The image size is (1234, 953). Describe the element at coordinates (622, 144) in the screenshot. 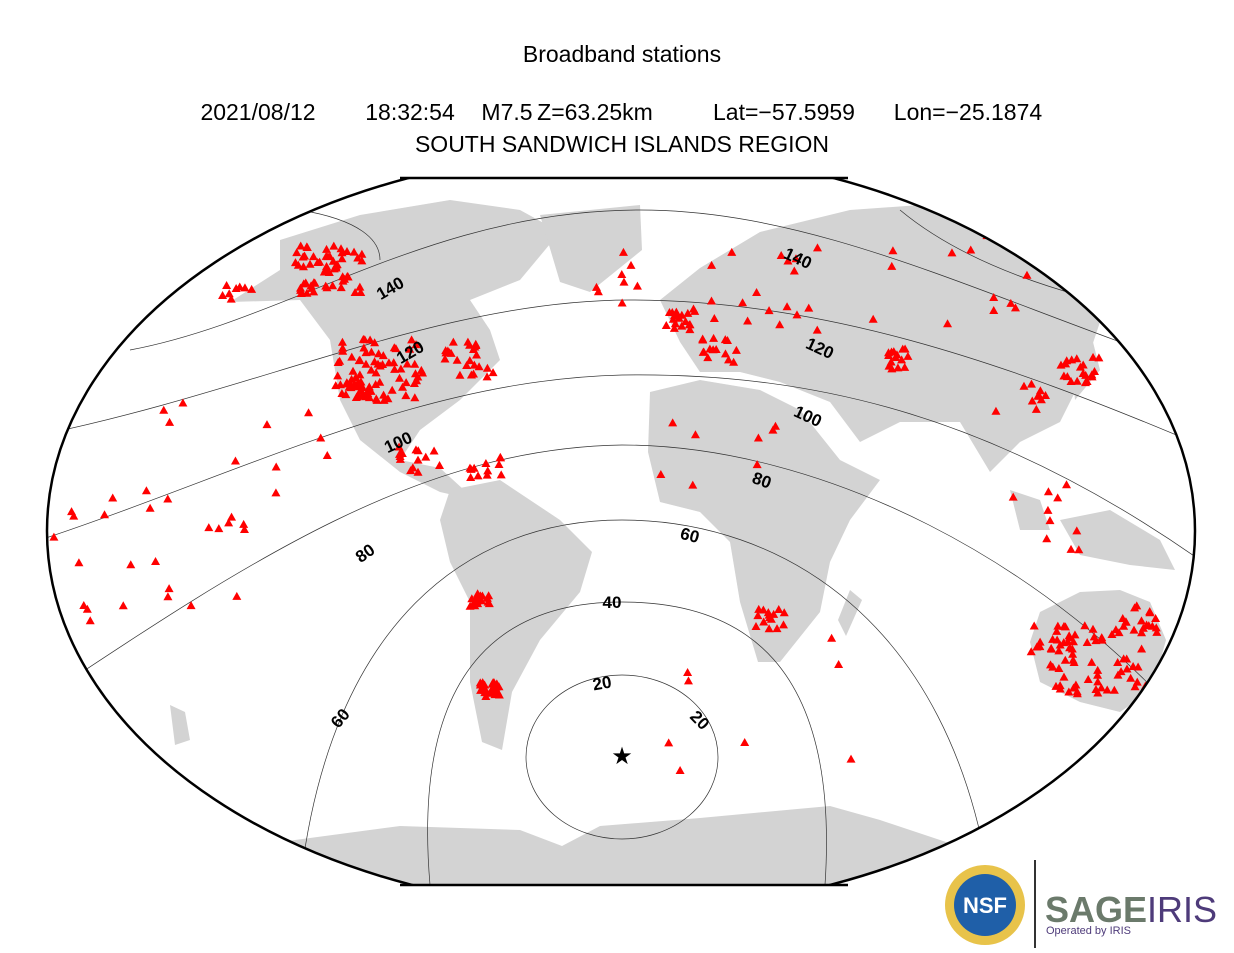

I see `region: SOUTH SANDWICH ISLANDS REGION` at that location.